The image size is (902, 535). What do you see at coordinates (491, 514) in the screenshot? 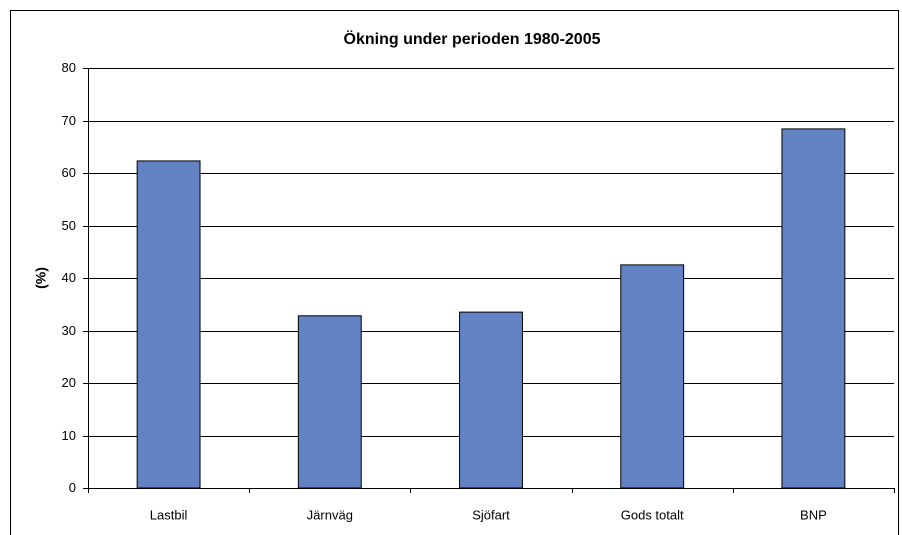
I see `x-tick-label: Sjöfart` at bounding box center [491, 514].